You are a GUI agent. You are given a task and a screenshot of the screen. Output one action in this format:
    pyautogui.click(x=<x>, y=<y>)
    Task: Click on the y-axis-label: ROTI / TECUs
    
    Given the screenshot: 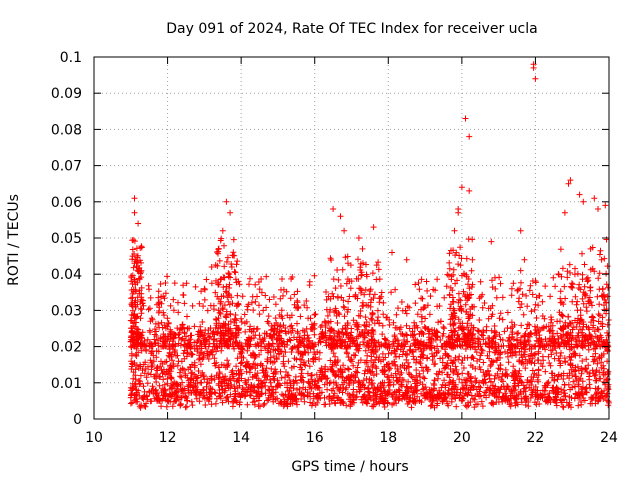 What is the action you would take?
    pyautogui.click(x=14, y=240)
    